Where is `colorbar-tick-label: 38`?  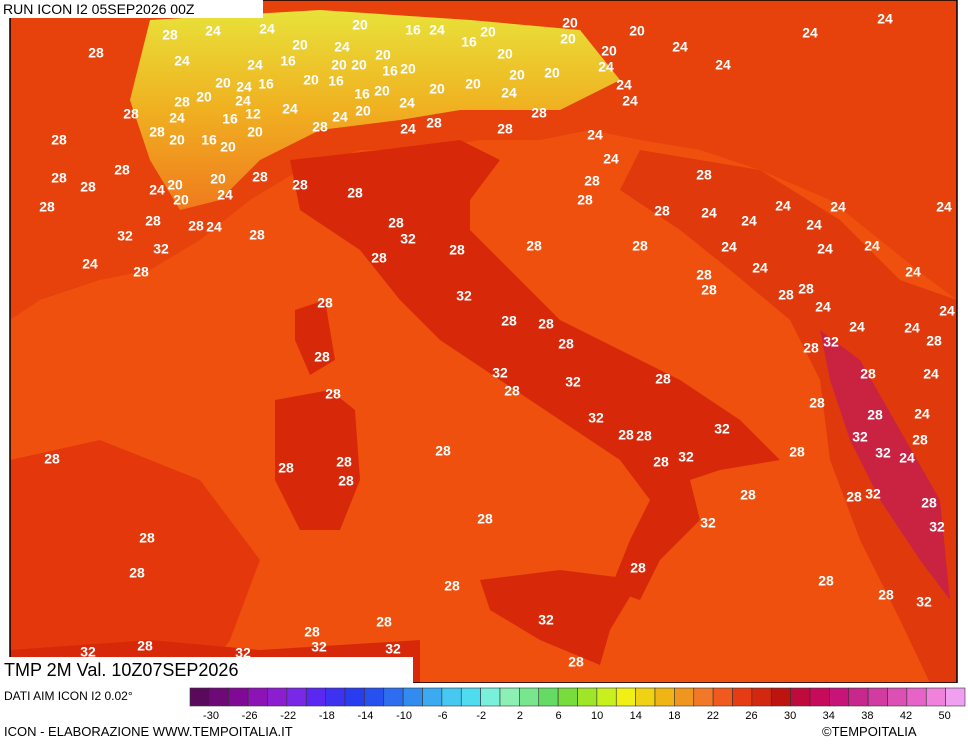 colorbar-tick-label: 38 is located at coordinates (867, 716).